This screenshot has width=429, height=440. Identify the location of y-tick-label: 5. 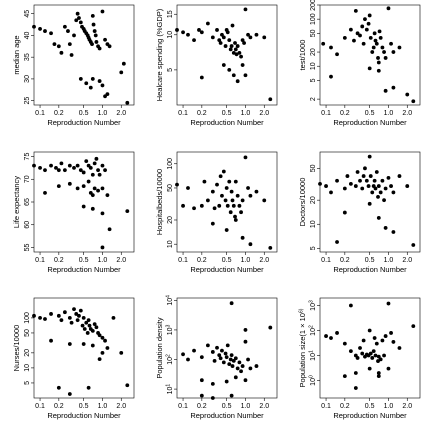
(27, 383).